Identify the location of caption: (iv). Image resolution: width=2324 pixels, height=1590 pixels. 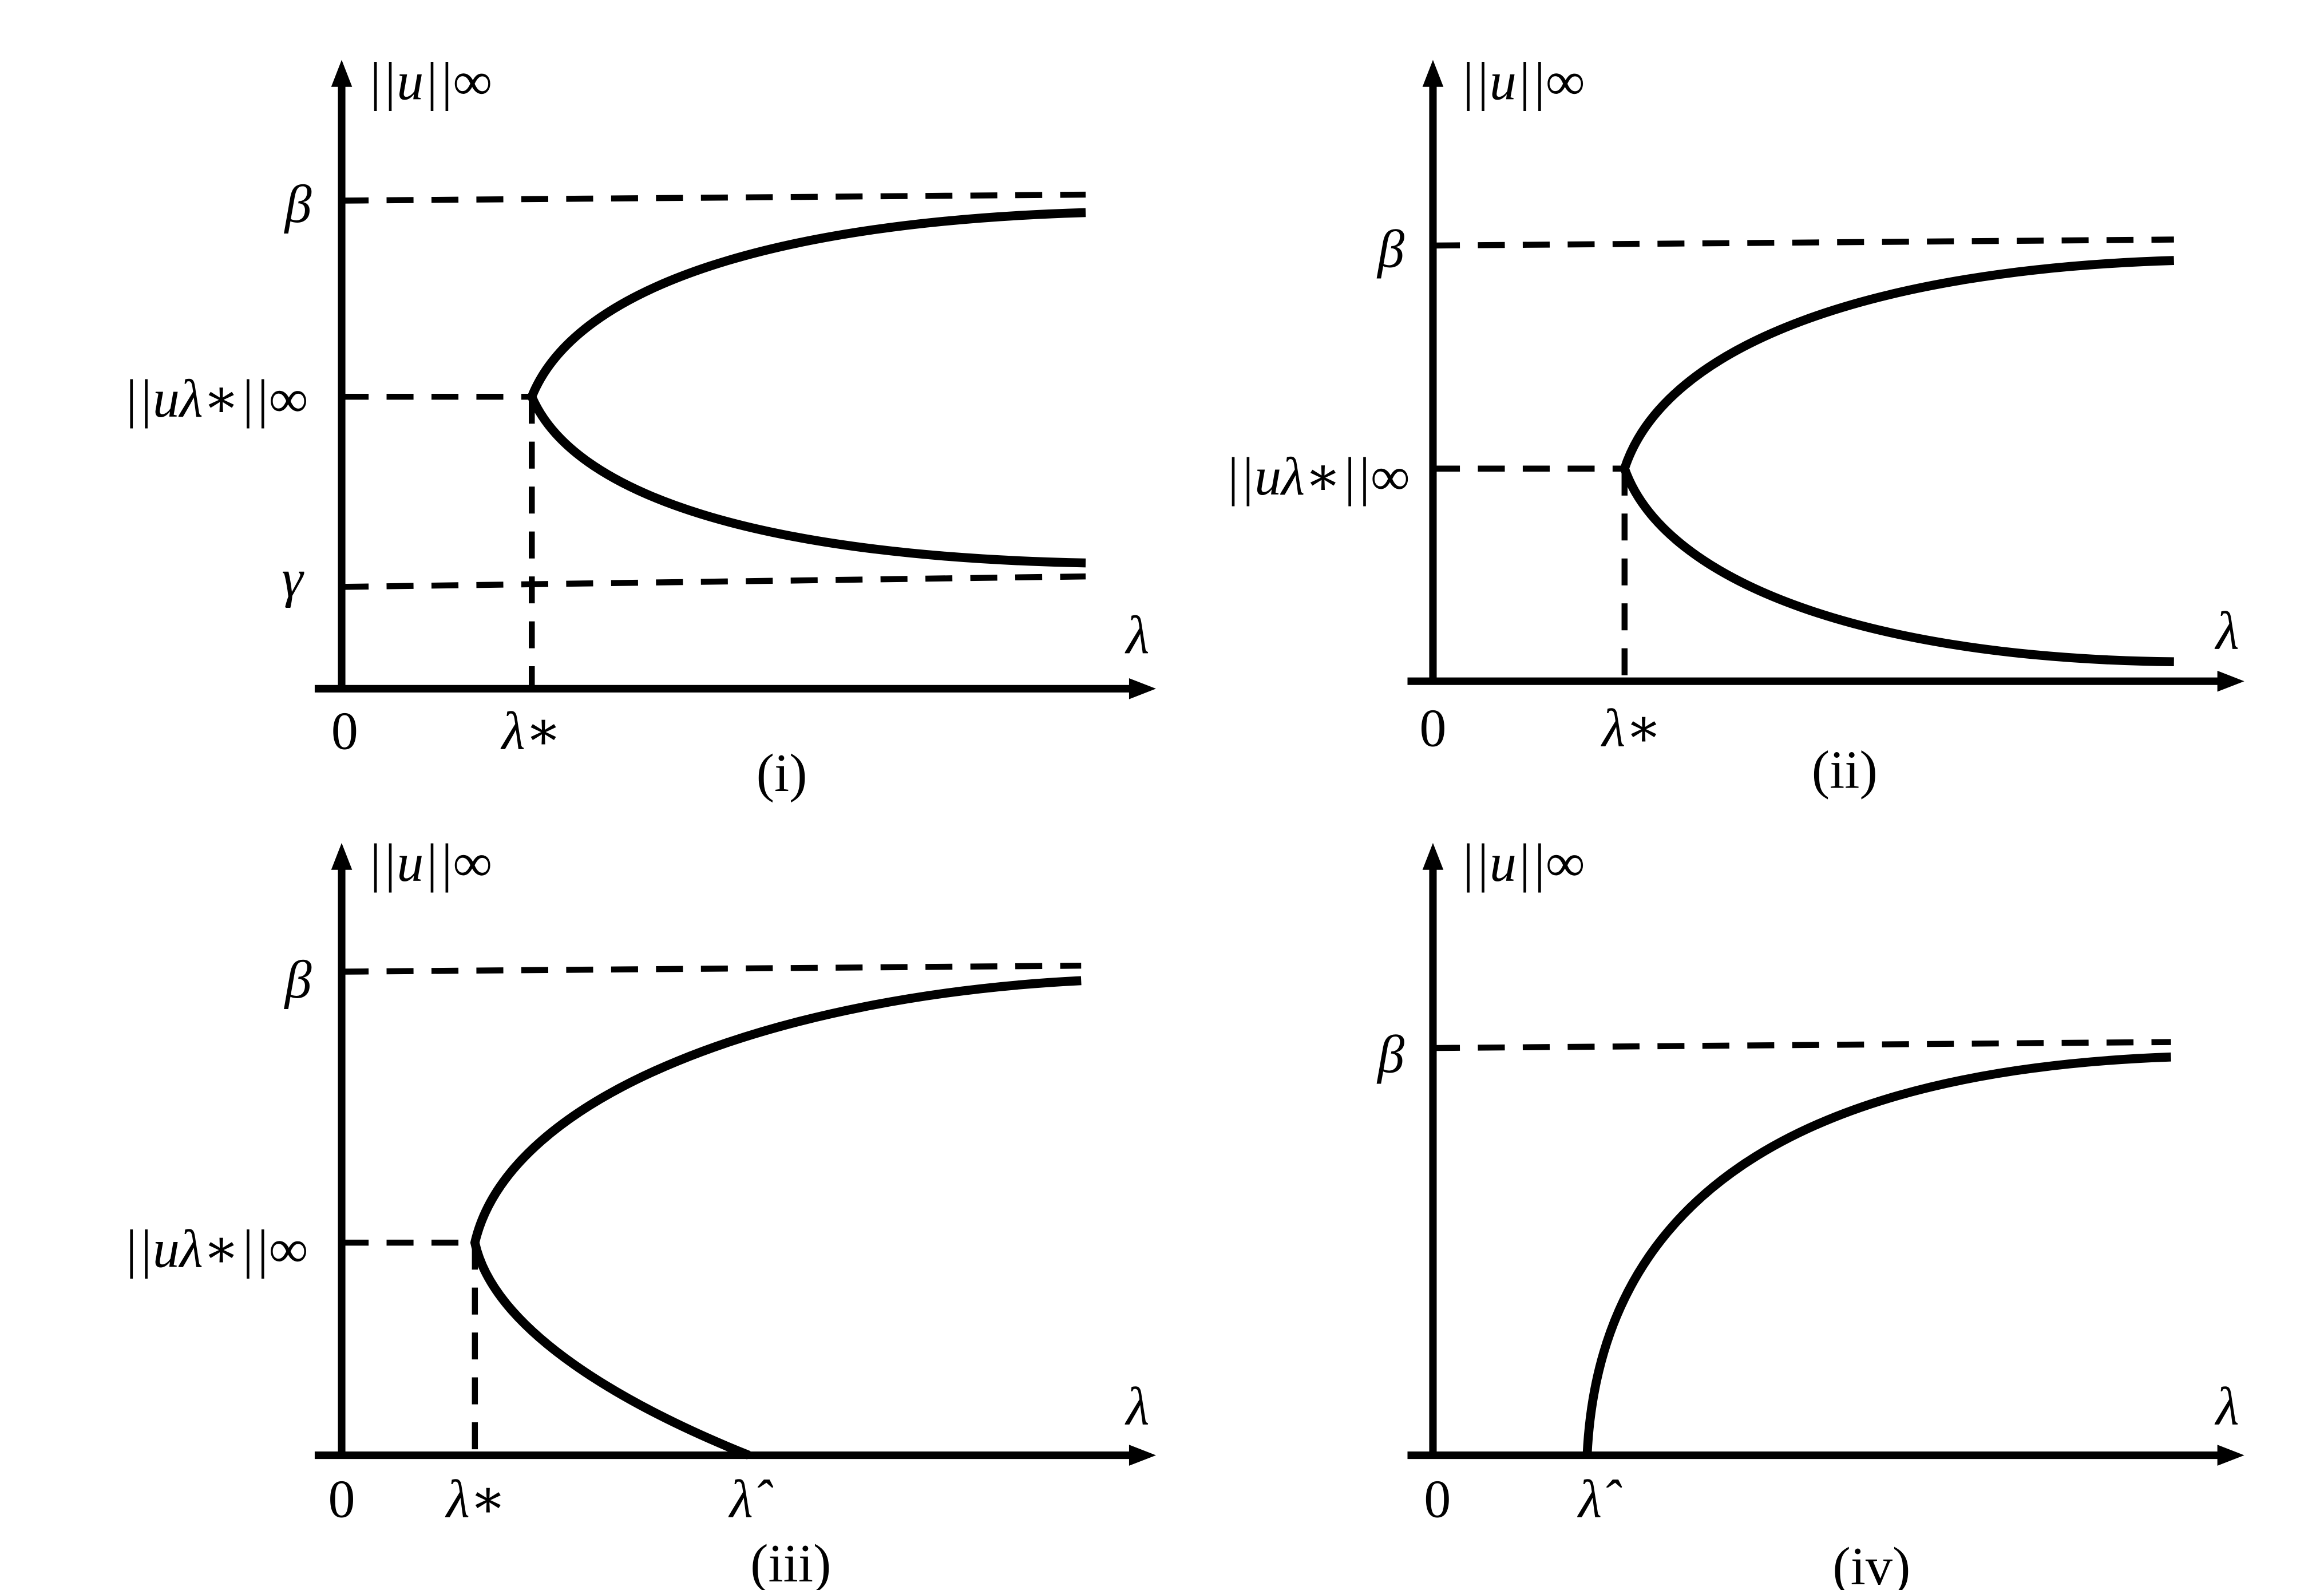
(1871, 1564).